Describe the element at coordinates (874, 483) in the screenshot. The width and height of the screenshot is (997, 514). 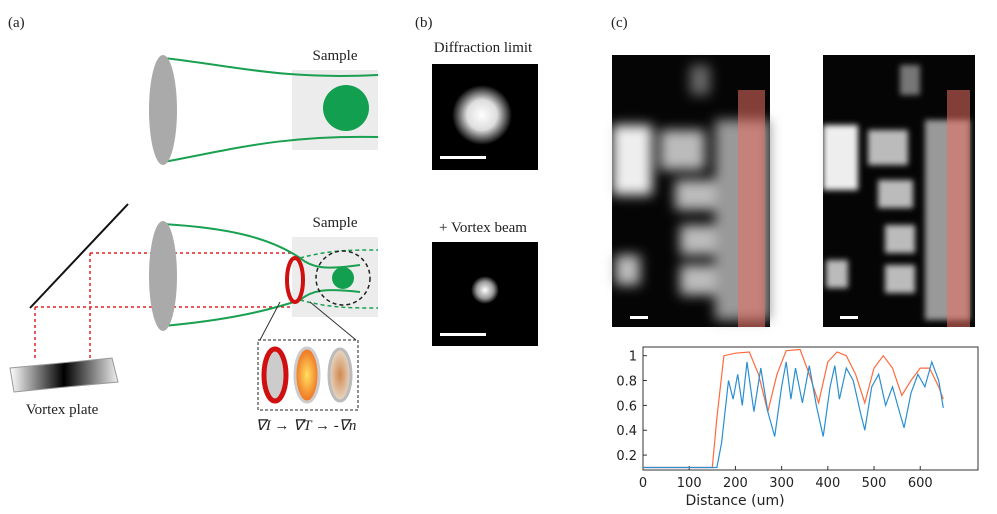
I see `x-tick-label: 500` at that location.